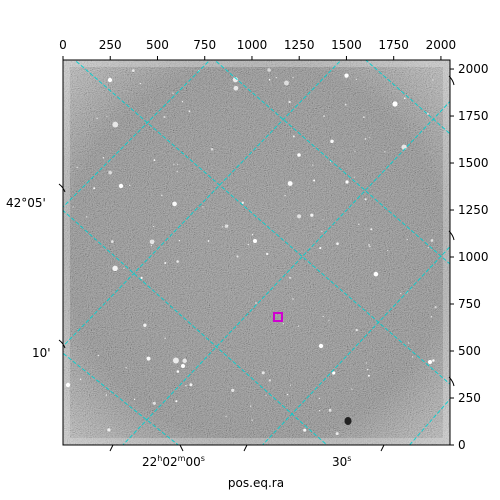 This screenshot has width=500, height=500. I want to click on x-axis-label: pos.eq.ra, so click(256, 483).